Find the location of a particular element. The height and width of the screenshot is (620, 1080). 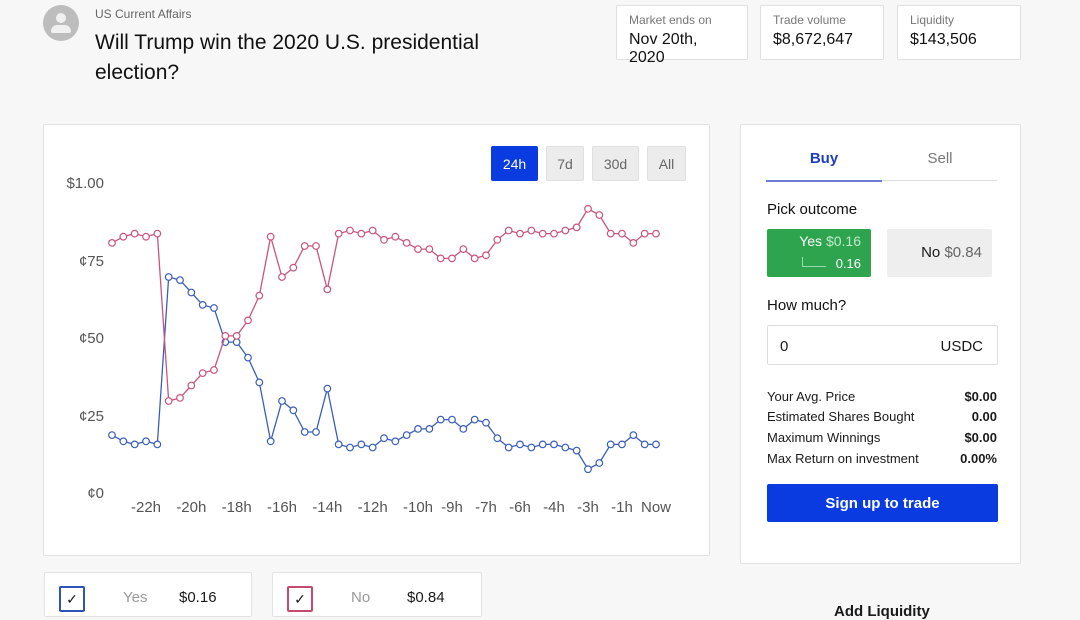

range-30d-button: 30d is located at coordinates (615, 163).